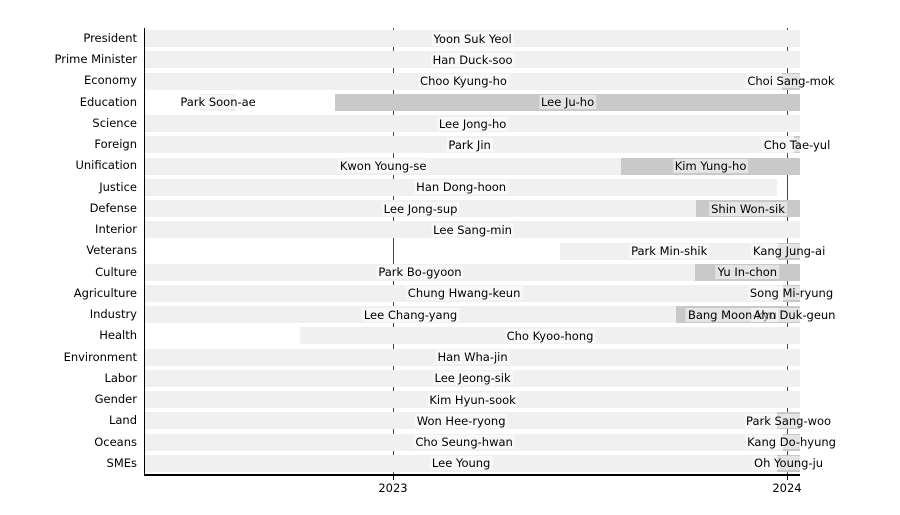  I want to click on row-label-labor: Labor, so click(120, 377).